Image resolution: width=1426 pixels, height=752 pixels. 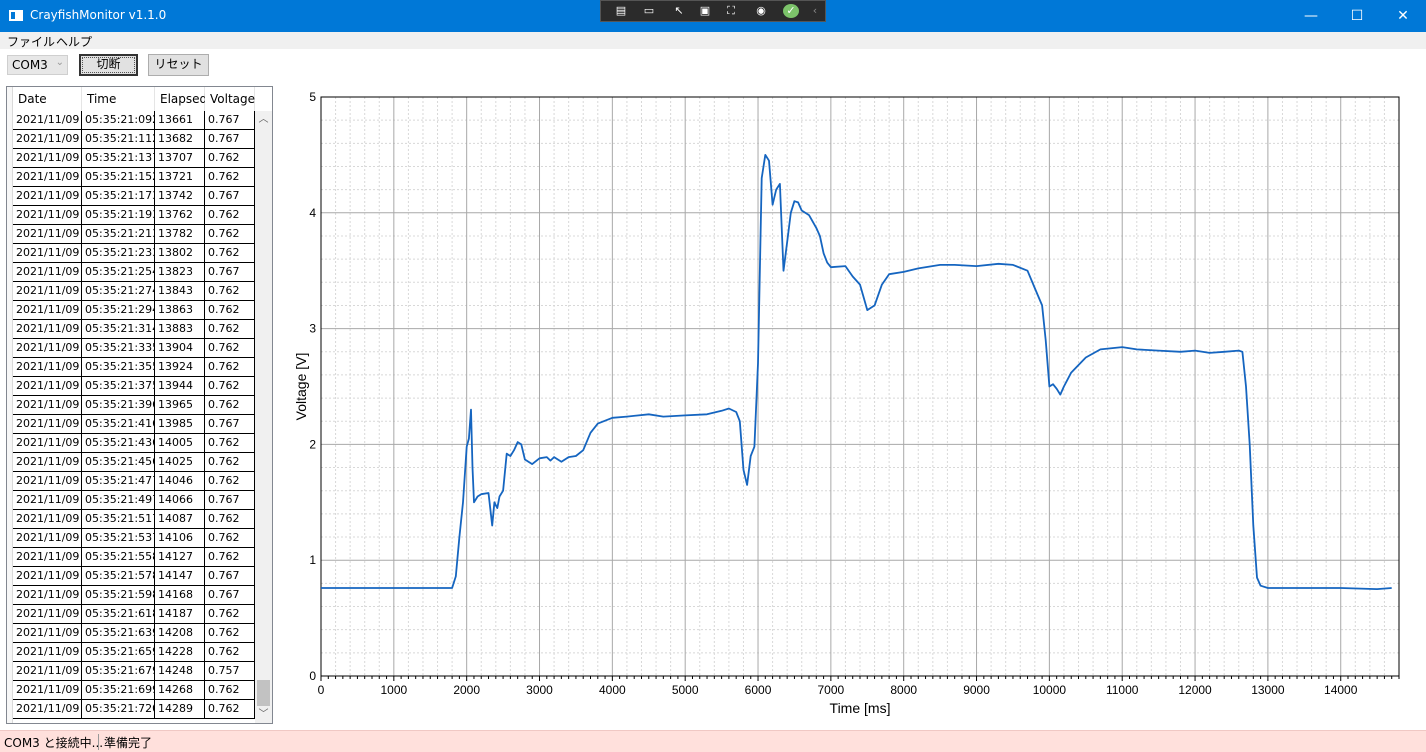 What do you see at coordinates (134, 310) in the screenshot?
I see `table-row: 2021/11/09 05:35:21:294 13863 0.762` at bounding box center [134, 310].